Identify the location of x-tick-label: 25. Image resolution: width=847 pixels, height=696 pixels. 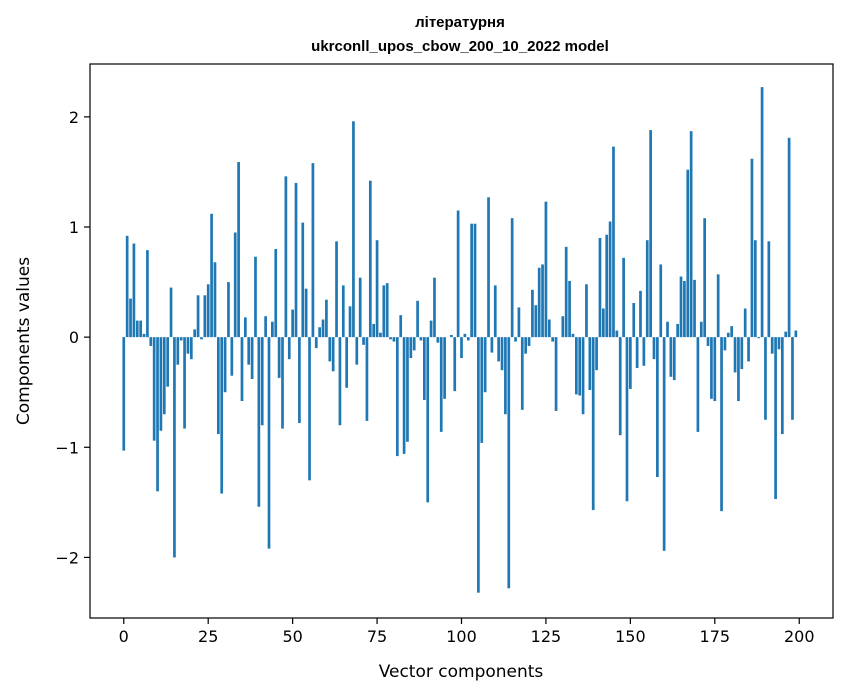
(208, 636).